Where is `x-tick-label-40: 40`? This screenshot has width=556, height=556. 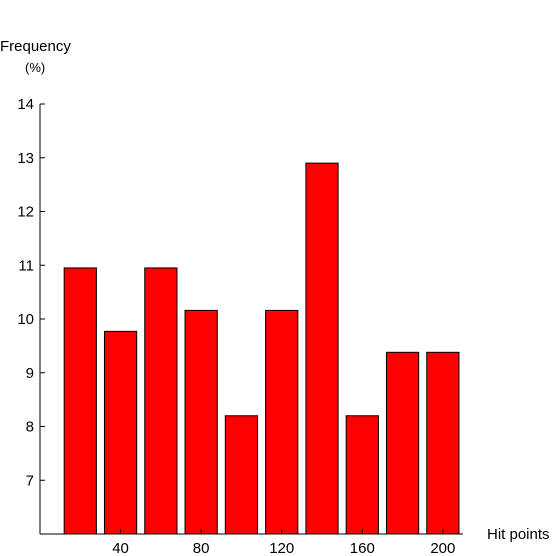
x-tick-label-40: 40 is located at coordinates (120, 548).